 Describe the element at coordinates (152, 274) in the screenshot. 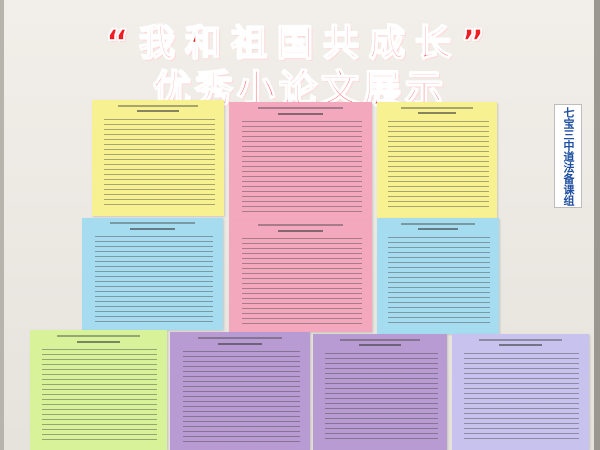

I see `essay-paper-cyan-left` at that location.